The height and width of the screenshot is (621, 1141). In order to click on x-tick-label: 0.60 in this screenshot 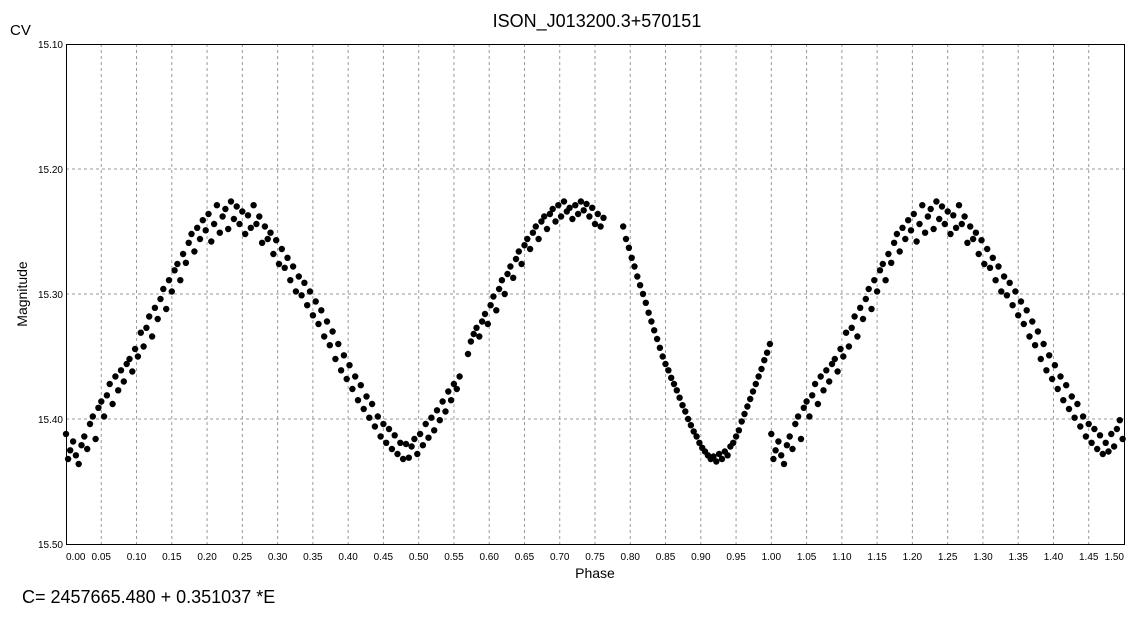, I will do `click(489, 557)`.